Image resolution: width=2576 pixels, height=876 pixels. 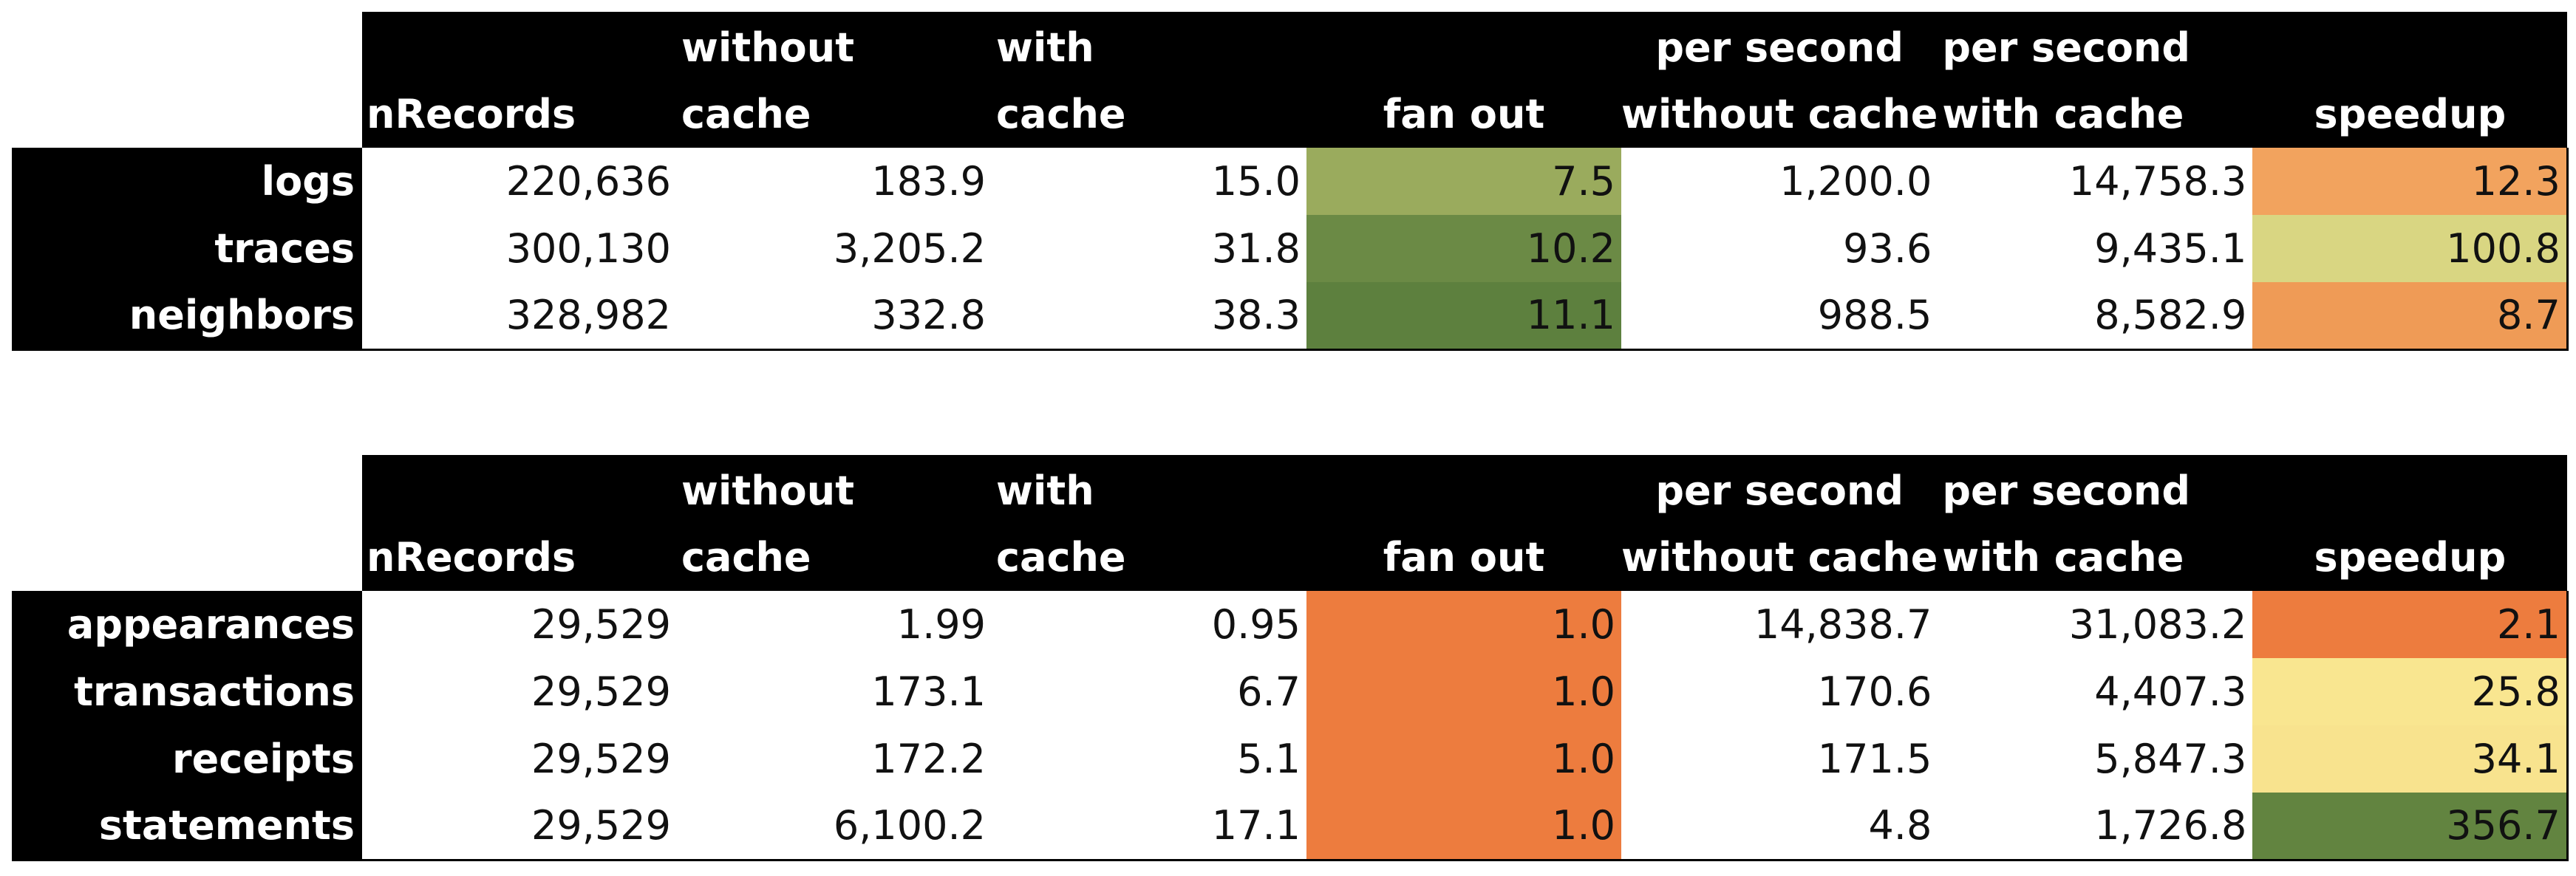 I want to click on cell-speedup: 356.7, so click(x=2410, y=826).